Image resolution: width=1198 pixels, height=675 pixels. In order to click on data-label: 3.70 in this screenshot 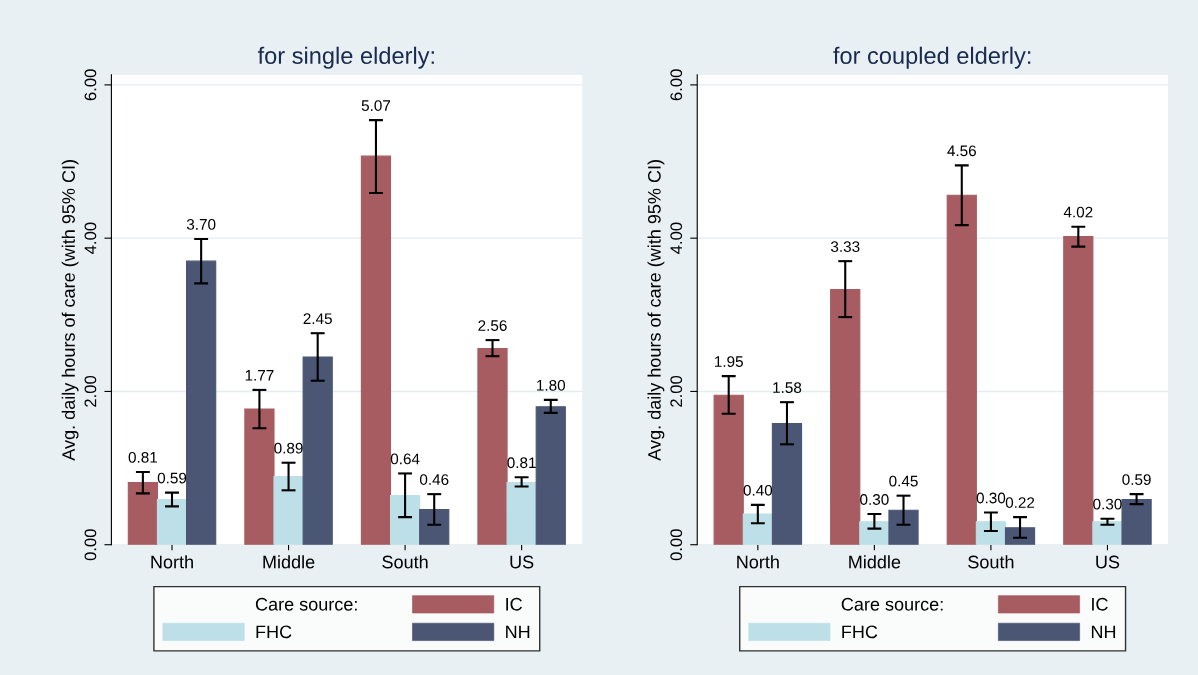, I will do `click(201, 224)`.